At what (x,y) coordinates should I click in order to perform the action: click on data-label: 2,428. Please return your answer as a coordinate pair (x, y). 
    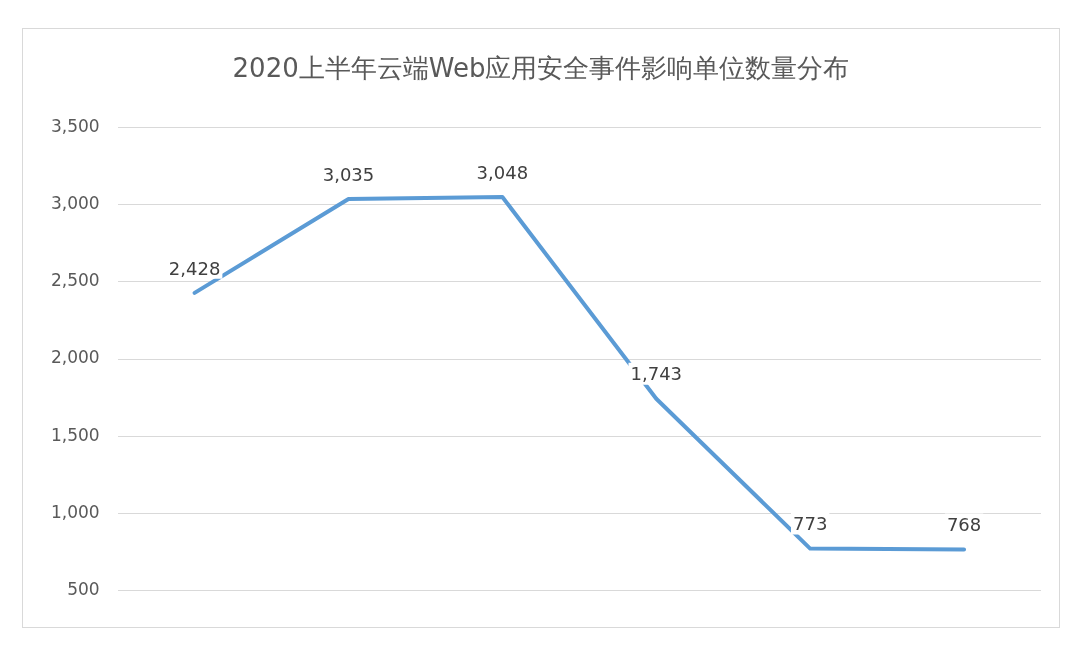
    Looking at the image, I should click on (194, 268).